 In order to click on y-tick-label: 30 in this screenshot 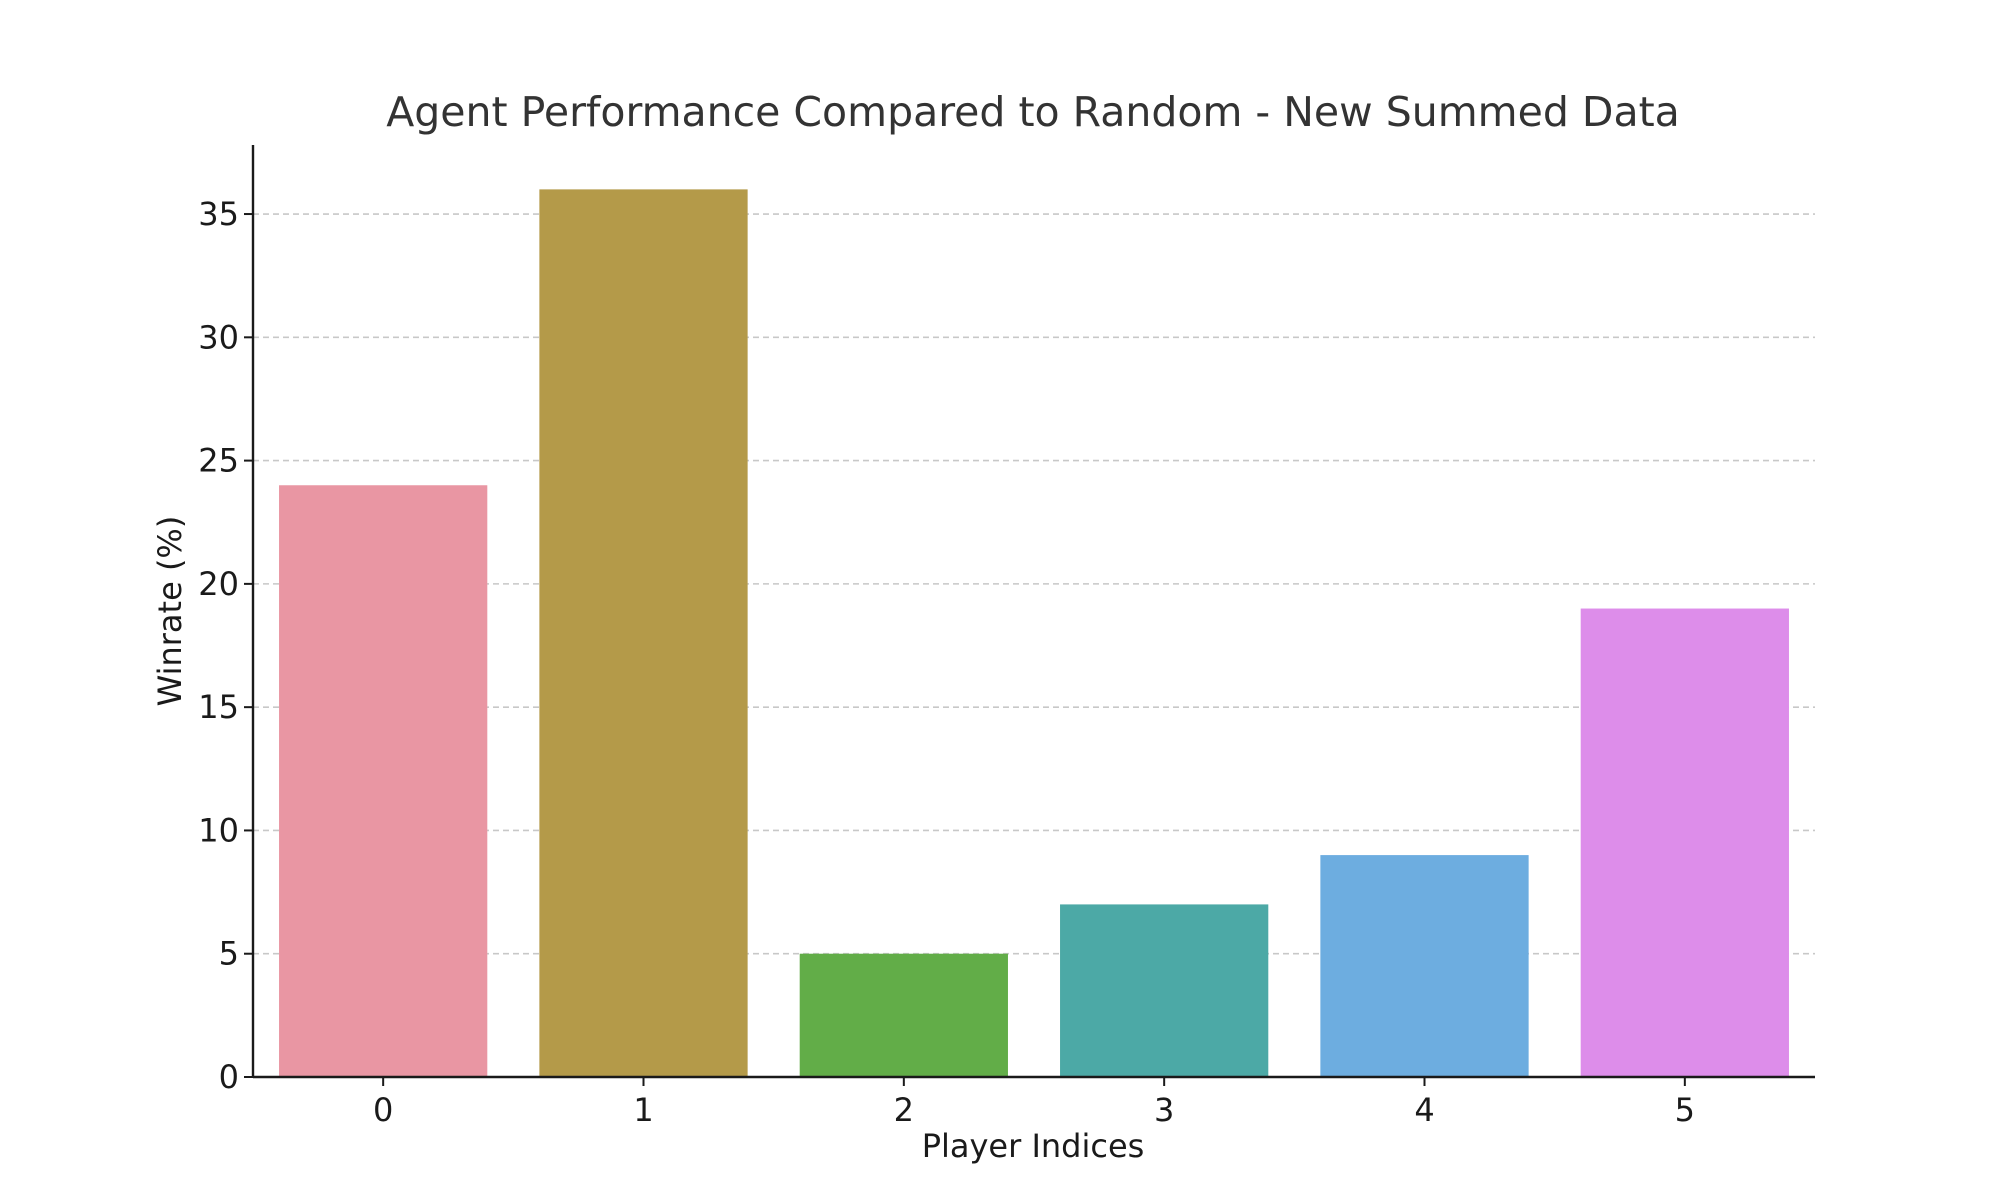, I will do `click(218, 337)`.